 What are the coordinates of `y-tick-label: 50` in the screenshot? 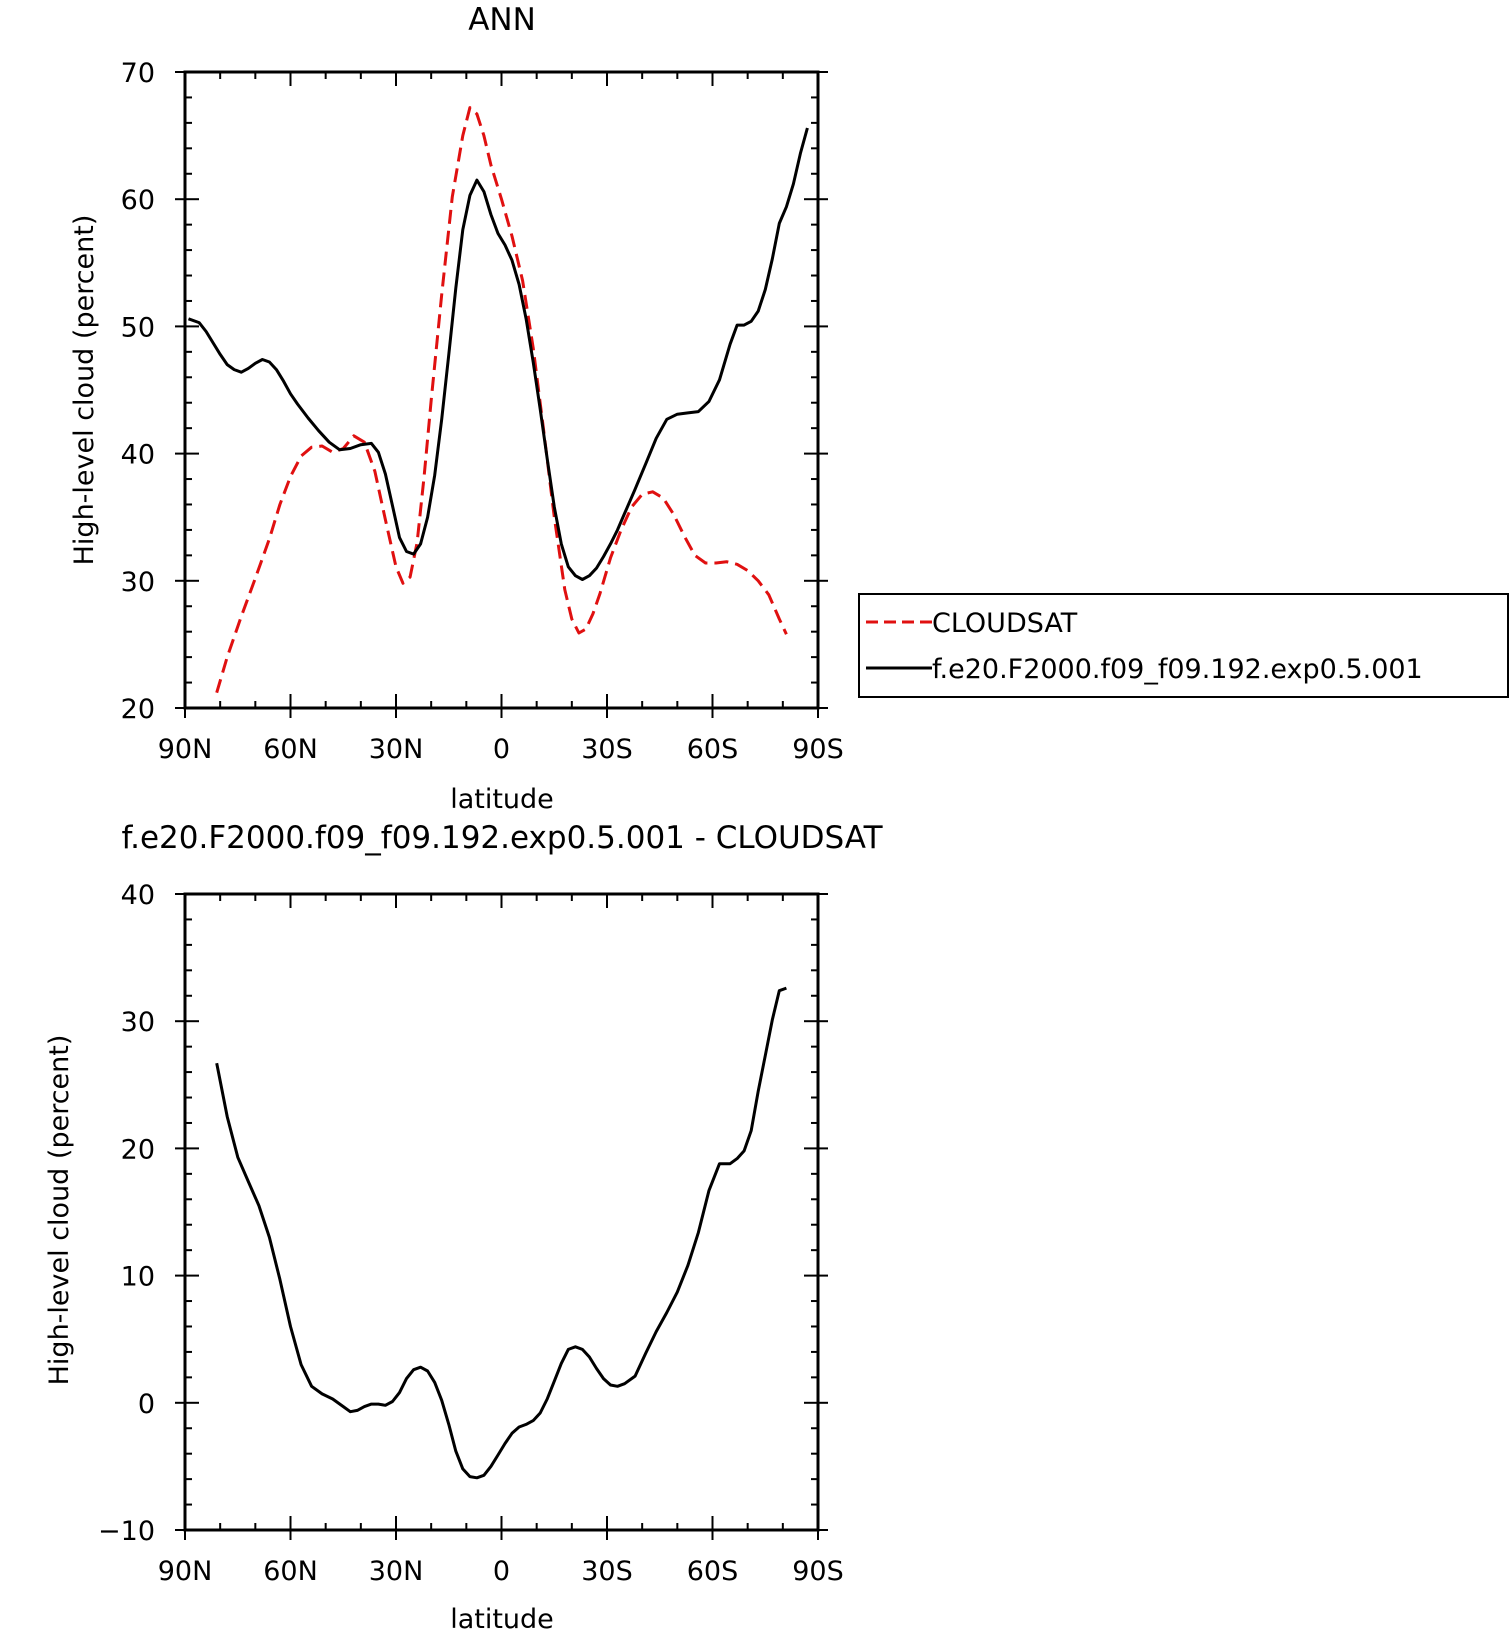 It's located at (138, 327).